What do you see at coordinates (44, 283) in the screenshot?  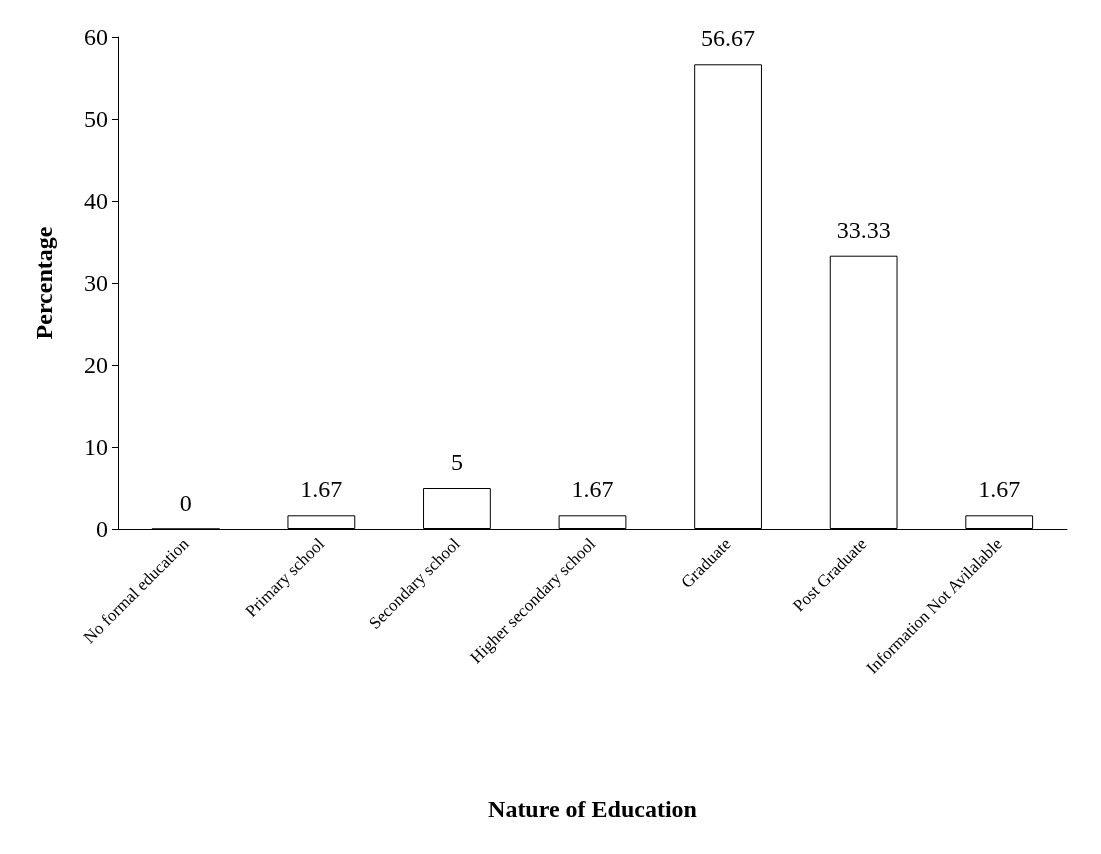 I see `y-axis-title: Percentage` at bounding box center [44, 283].